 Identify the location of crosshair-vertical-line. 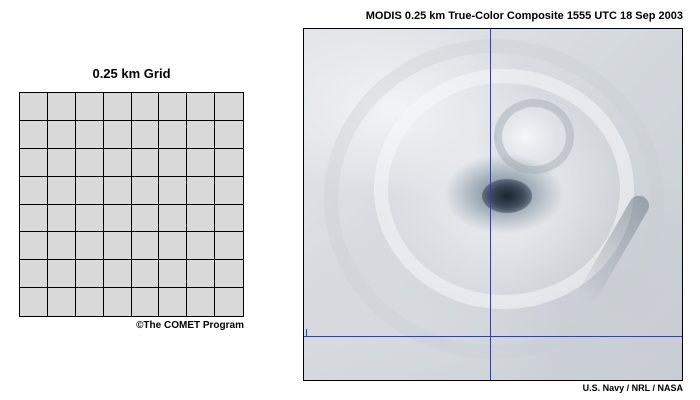
(490, 204).